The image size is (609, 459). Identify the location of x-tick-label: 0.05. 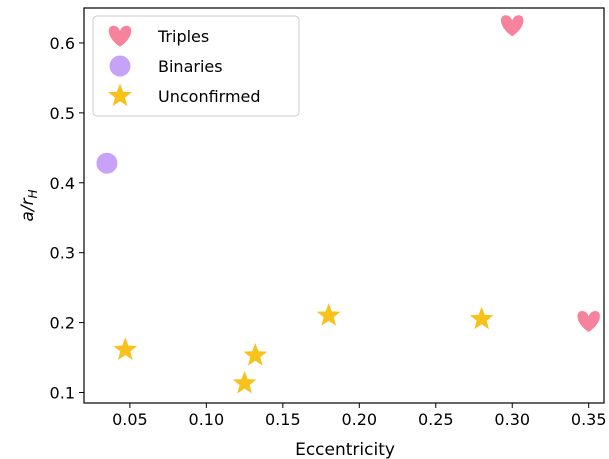
(130, 419).